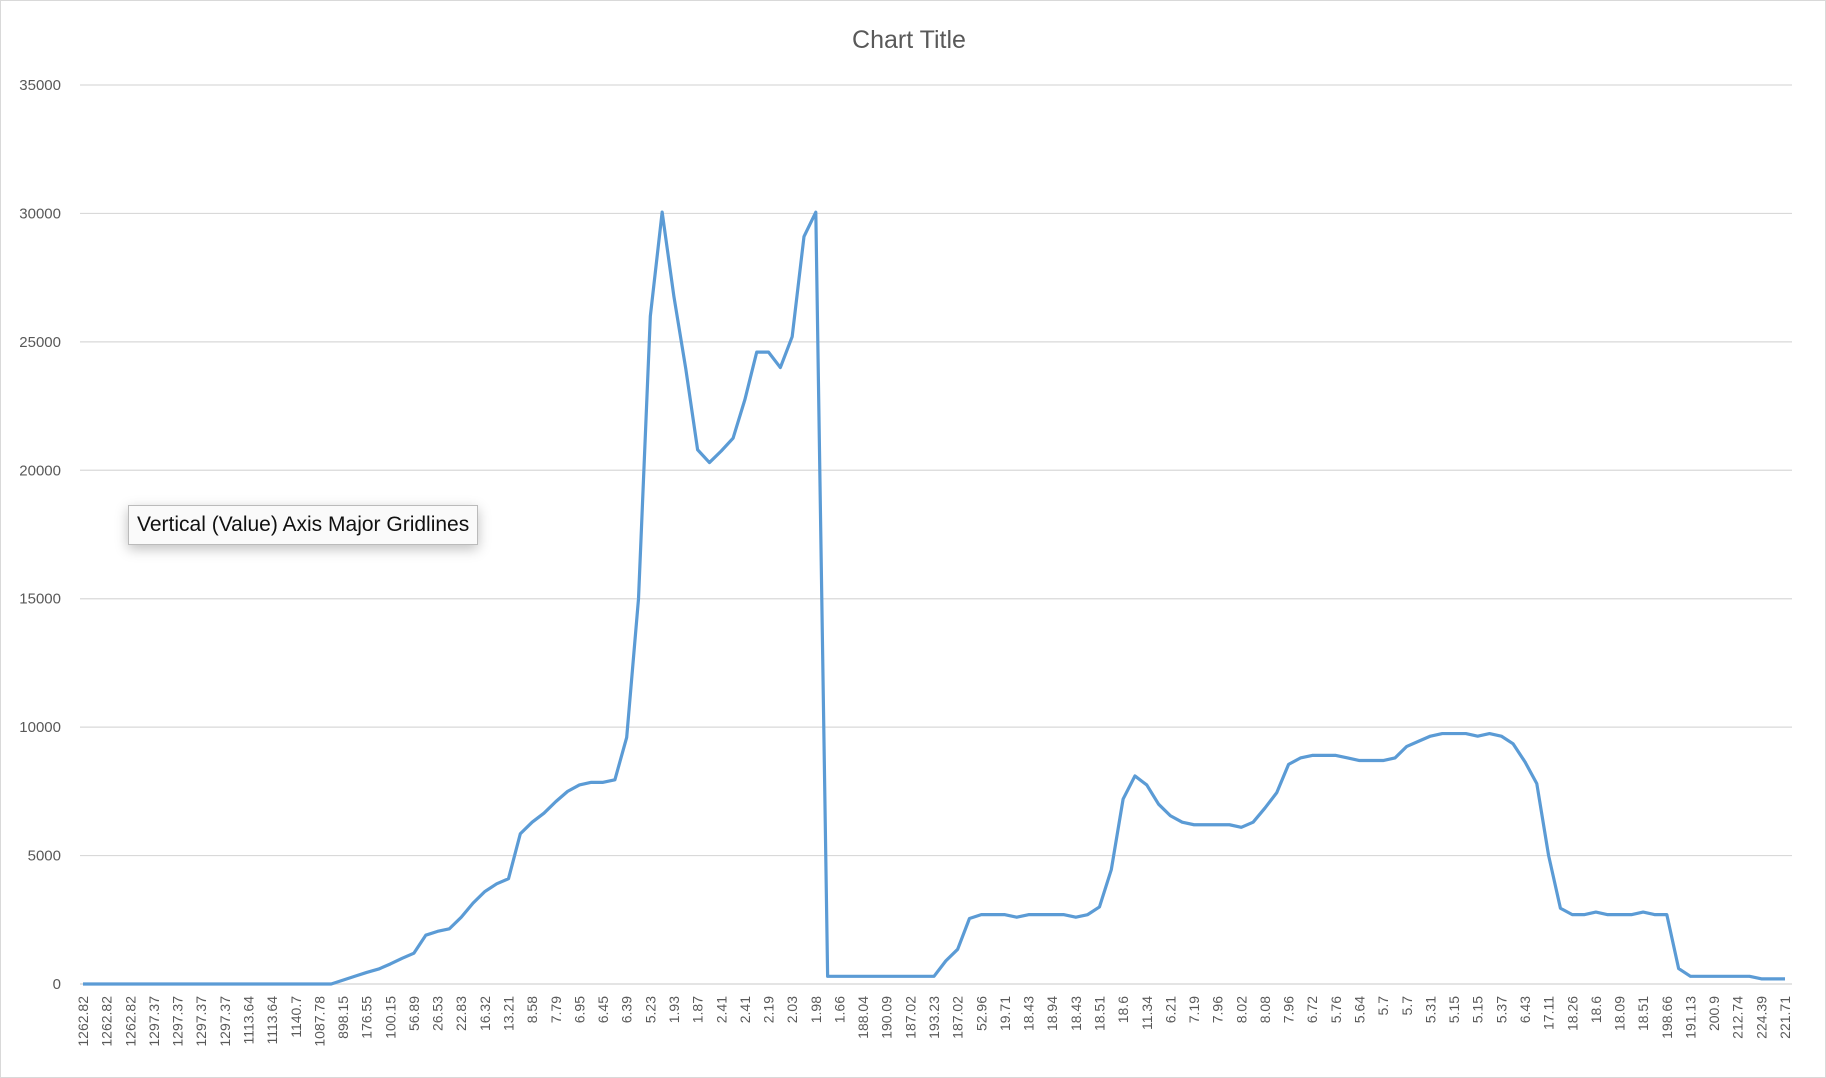 Image resolution: width=1826 pixels, height=1078 pixels. Describe the element at coordinates (57, 984) in the screenshot. I see `y-tick-label: 0` at that location.